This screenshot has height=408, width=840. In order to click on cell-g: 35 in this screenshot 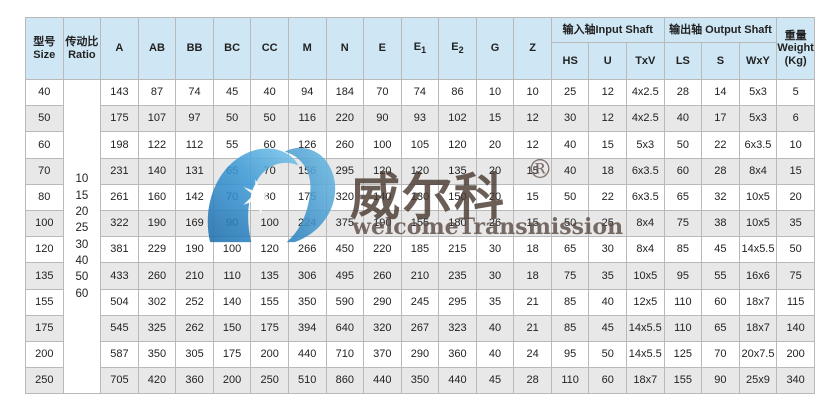, I will do `click(495, 302)`.